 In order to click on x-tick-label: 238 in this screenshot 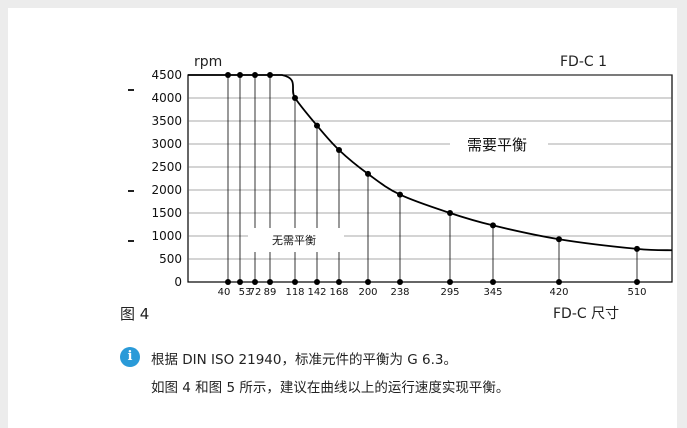, I will do `click(399, 292)`.